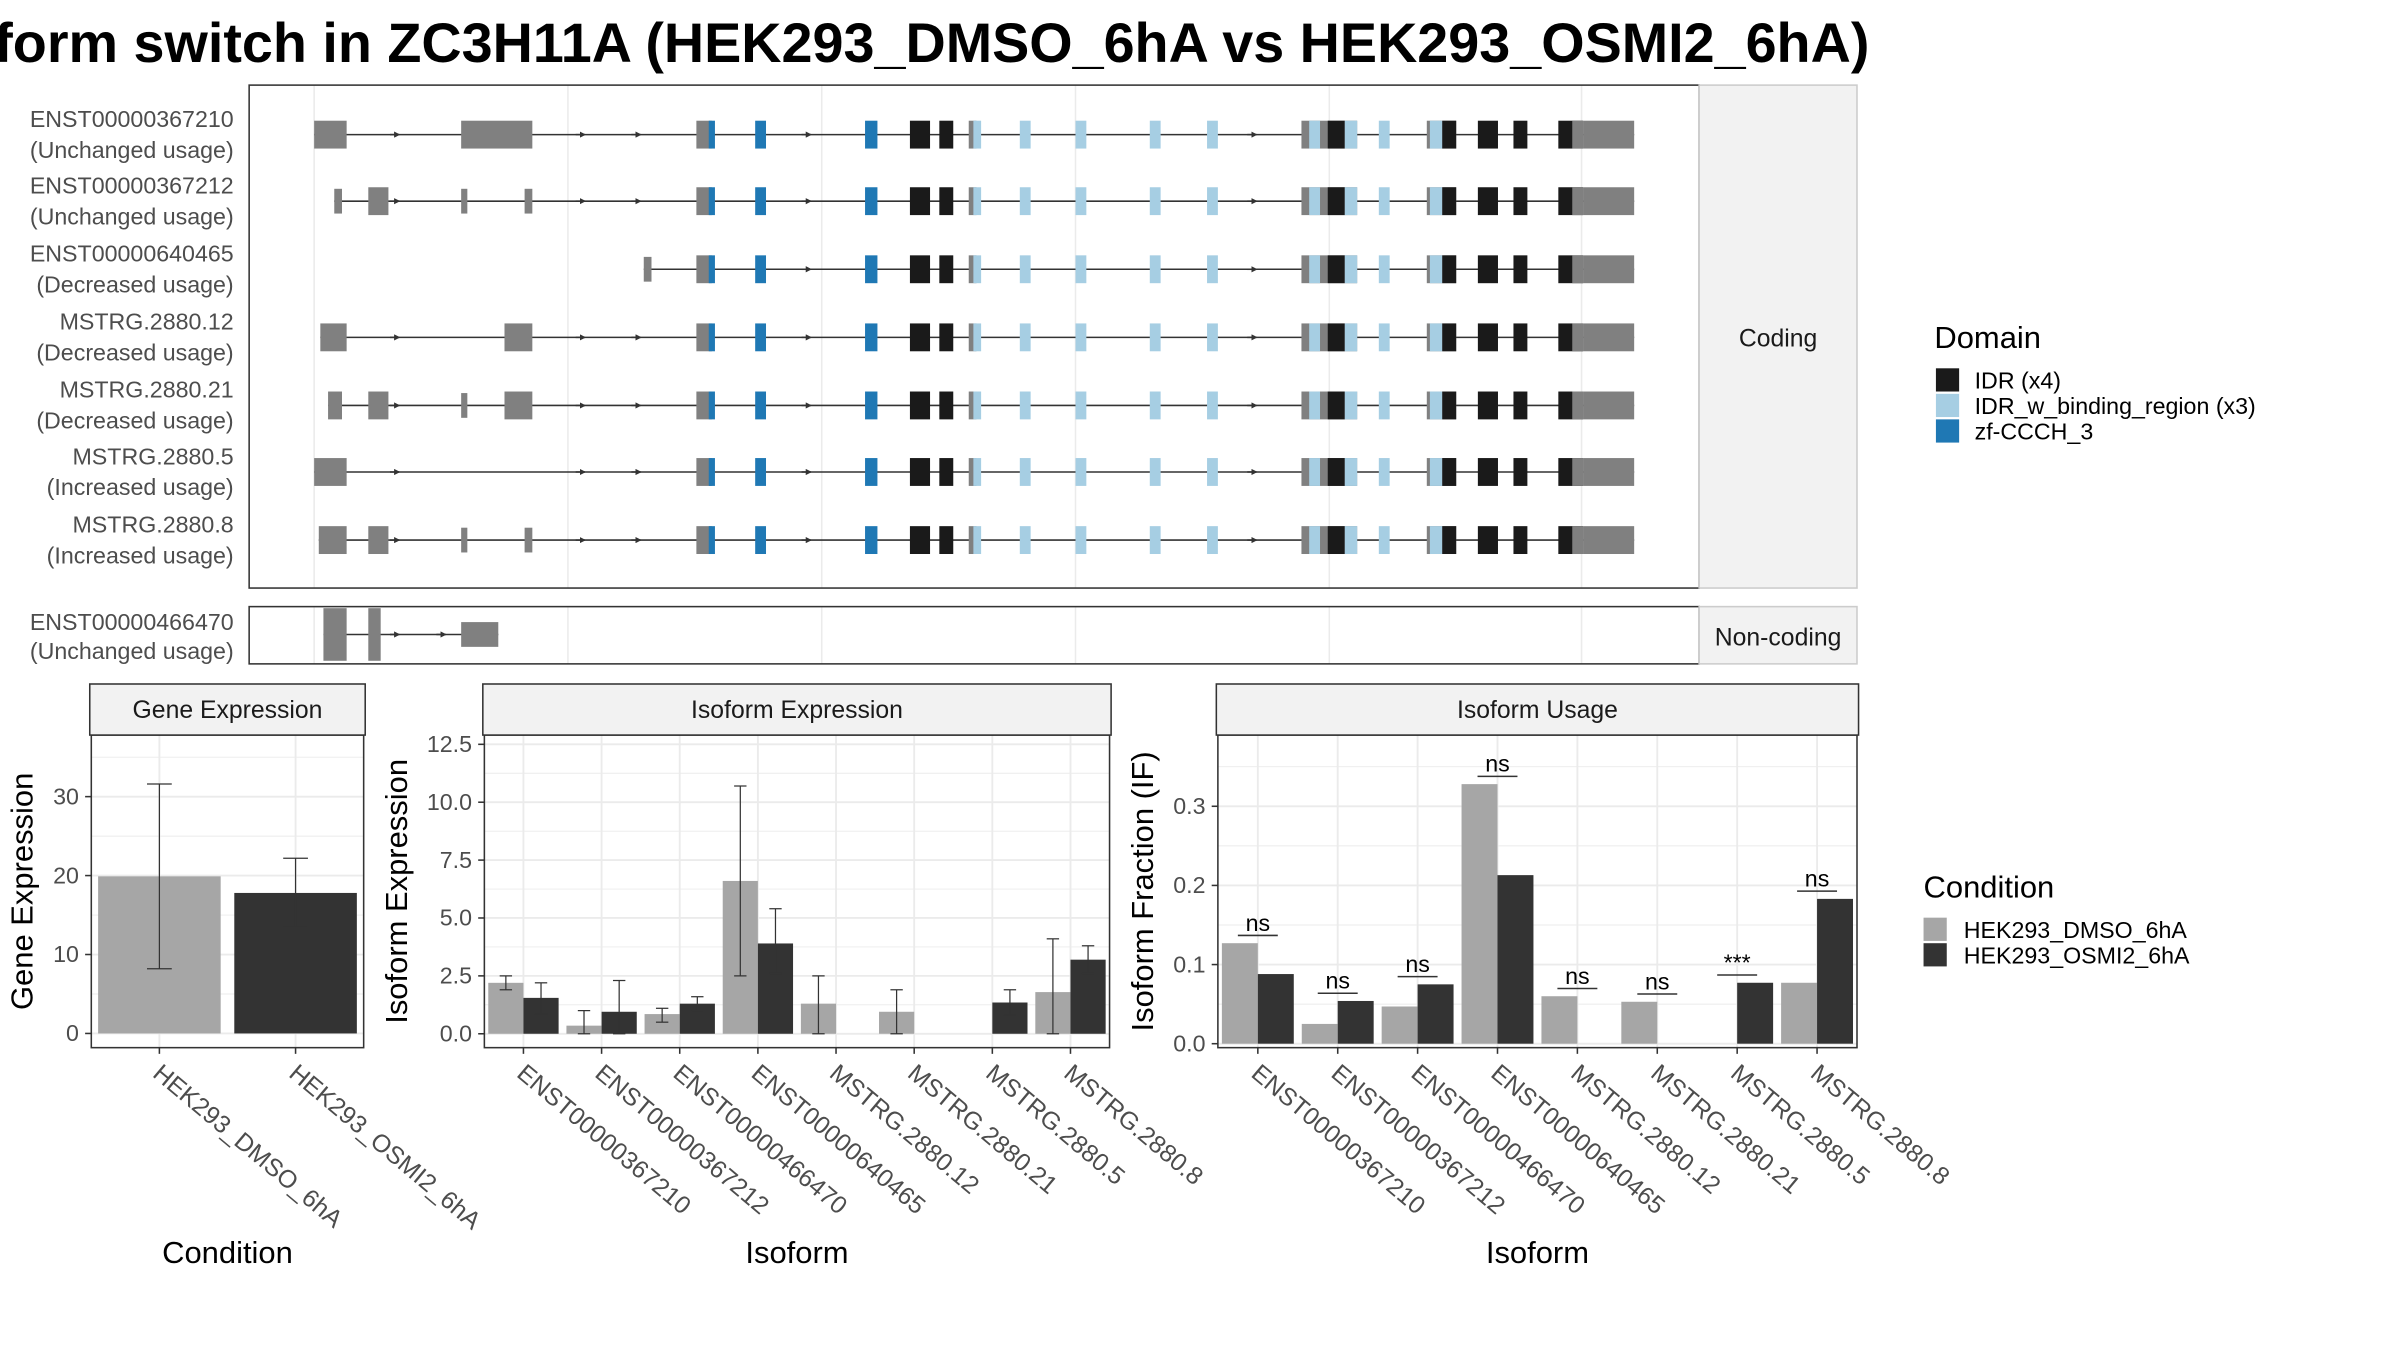 The height and width of the screenshot is (1350, 2400). Describe the element at coordinates (134, 353) in the screenshot. I see `transcript-usage-label: (Decreased usage)` at that location.